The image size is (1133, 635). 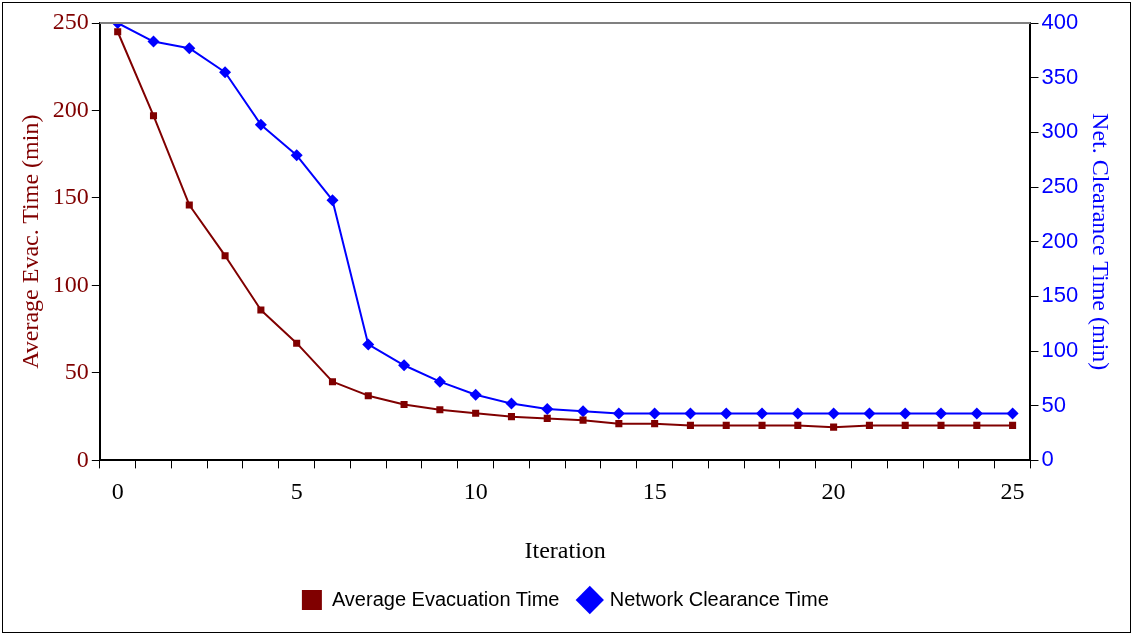 What do you see at coordinates (70, 21) in the screenshot?
I see `y-tick-label: 250` at bounding box center [70, 21].